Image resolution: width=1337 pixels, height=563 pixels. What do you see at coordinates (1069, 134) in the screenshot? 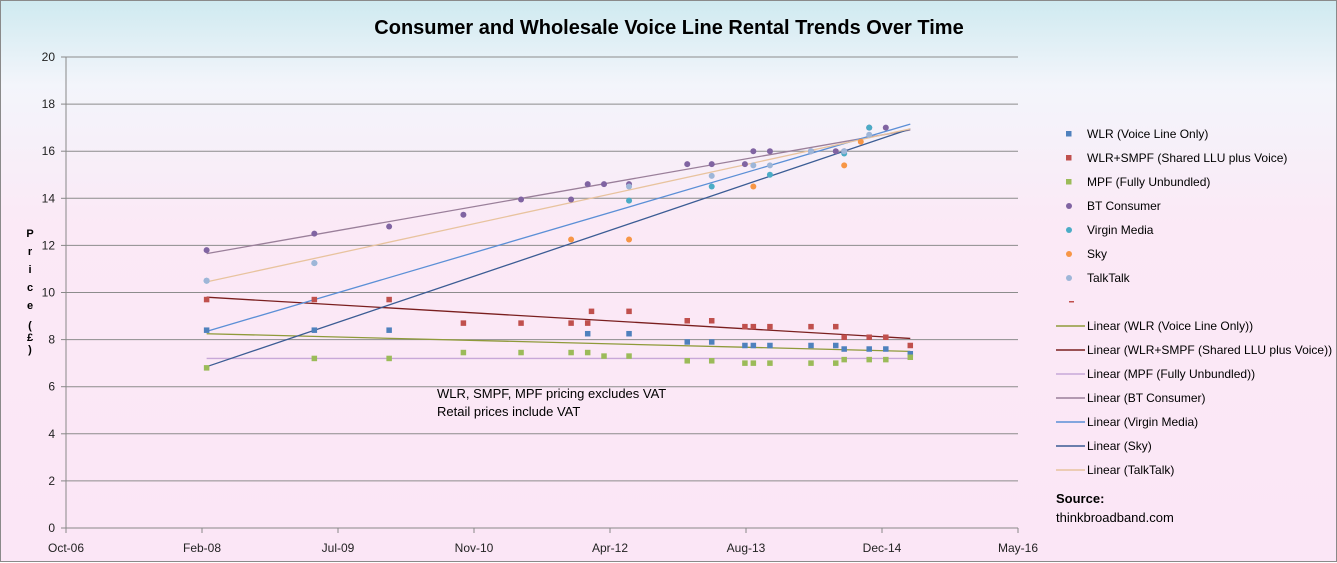
I see `legend-marker-wlr-voice-line-only` at bounding box center [1069, 134].